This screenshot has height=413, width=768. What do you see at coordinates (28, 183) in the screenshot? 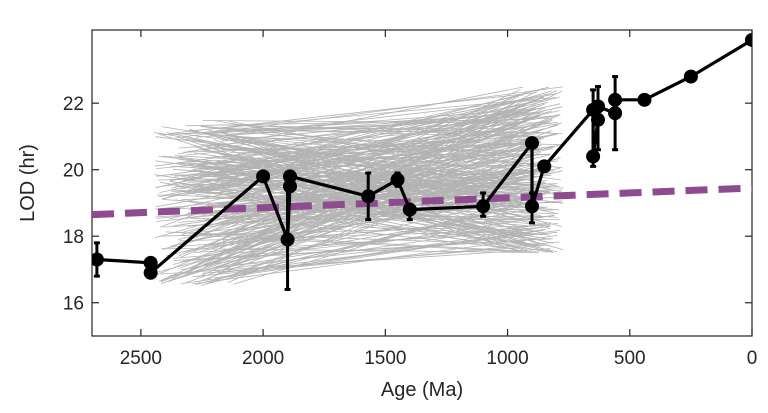
I see `y-axis-label: LOD (hr)` at bounding box center [28, 183].